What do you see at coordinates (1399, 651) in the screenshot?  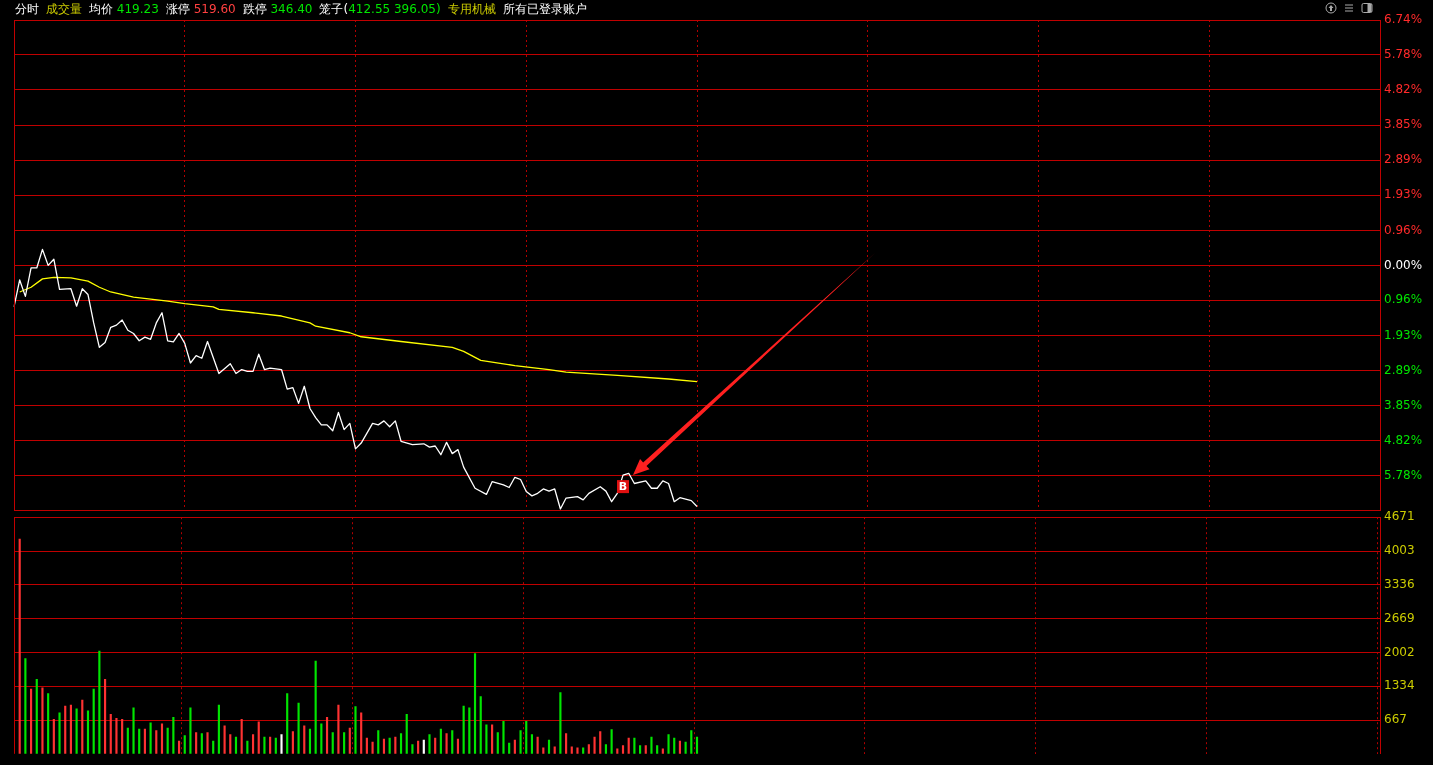 I see `y-tick-label: 2002` at bounding box center [1399, 651].